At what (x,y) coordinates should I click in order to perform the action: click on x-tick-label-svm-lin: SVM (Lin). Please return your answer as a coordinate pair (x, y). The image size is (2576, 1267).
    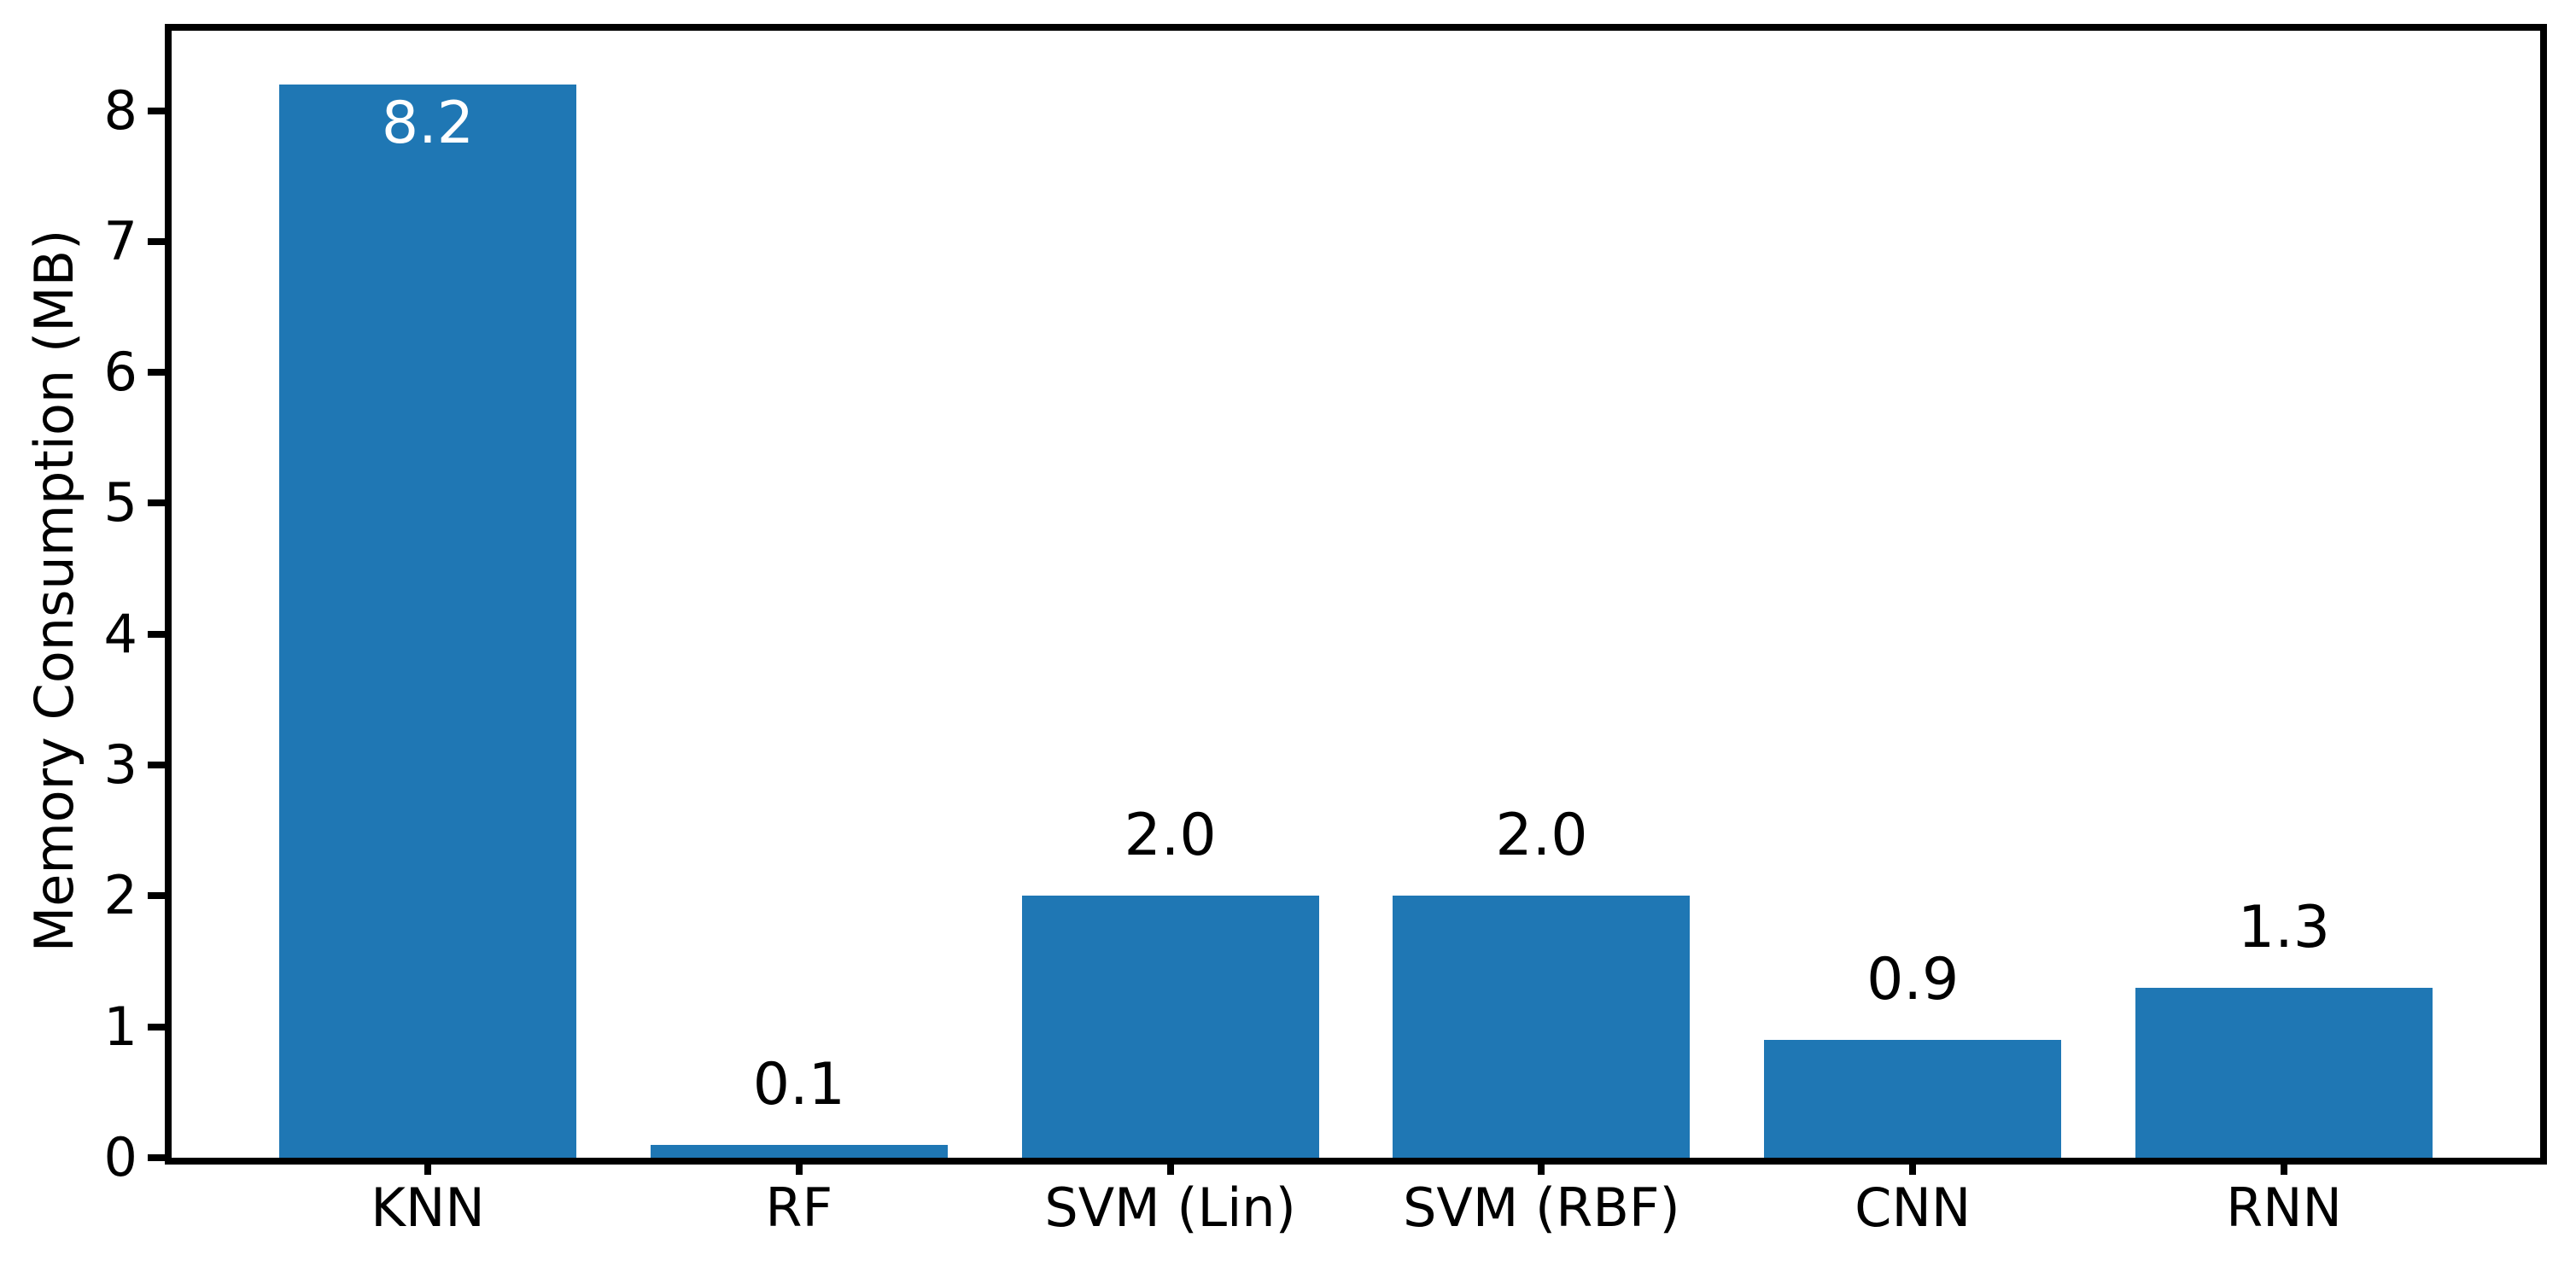
    Looking at the image, I should click on (1170, 1207).